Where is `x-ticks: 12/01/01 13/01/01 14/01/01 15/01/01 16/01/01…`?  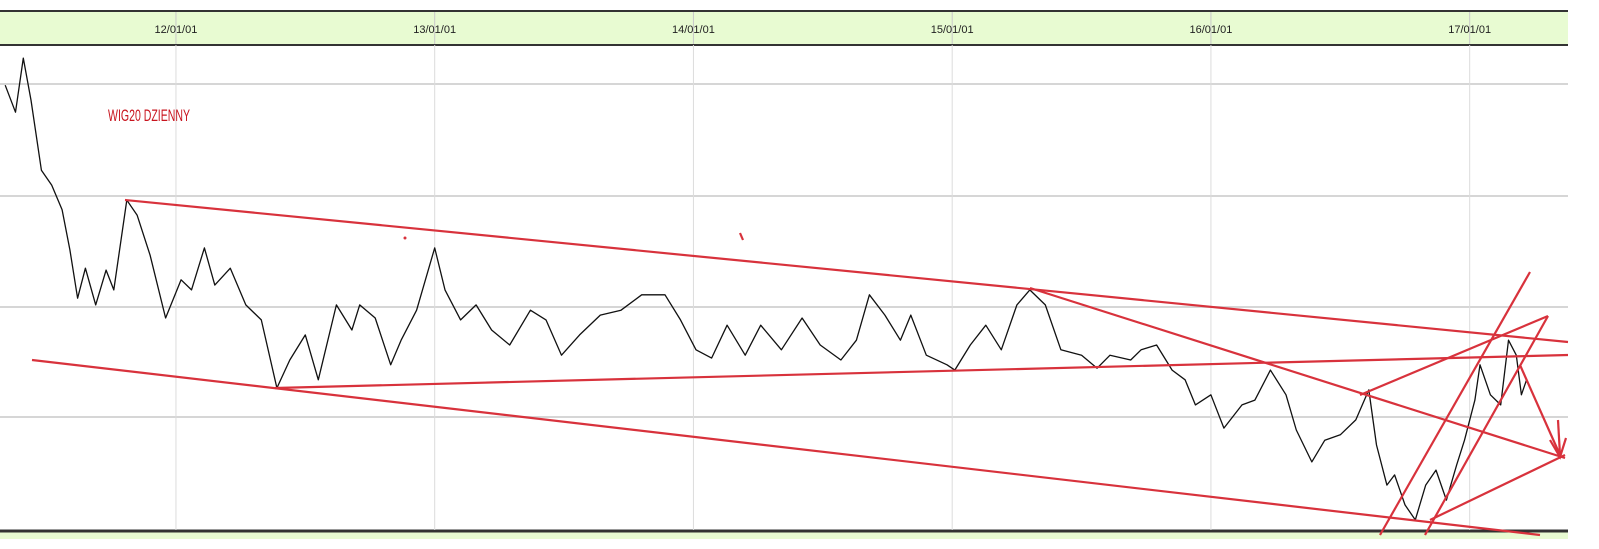 x-ticks: 12/01/01 13/01/01 14/01/01 15/01/01 16/01/01… is located at coordinates (823, 28).